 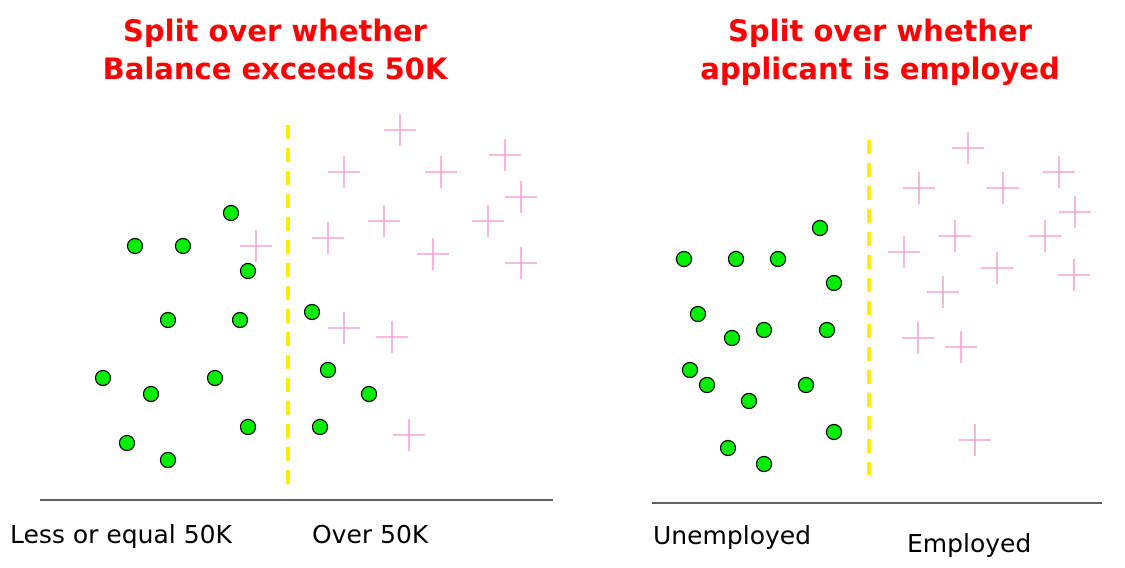 What do you see at coordinates (880, 69) in the screenshot?
I see `right-title-line-2: applicant is employed` at bounding box center [880, 69].